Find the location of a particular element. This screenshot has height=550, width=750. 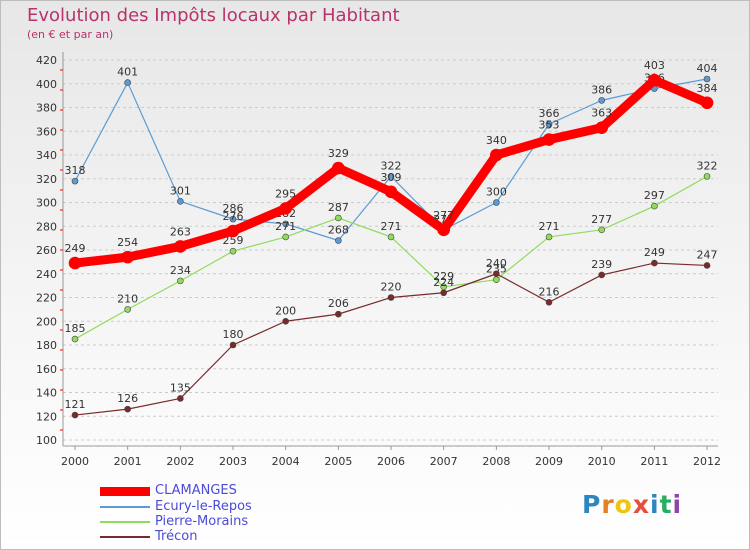

legend-item: Ecury-le-Repos is located at coordinates (176, 507).